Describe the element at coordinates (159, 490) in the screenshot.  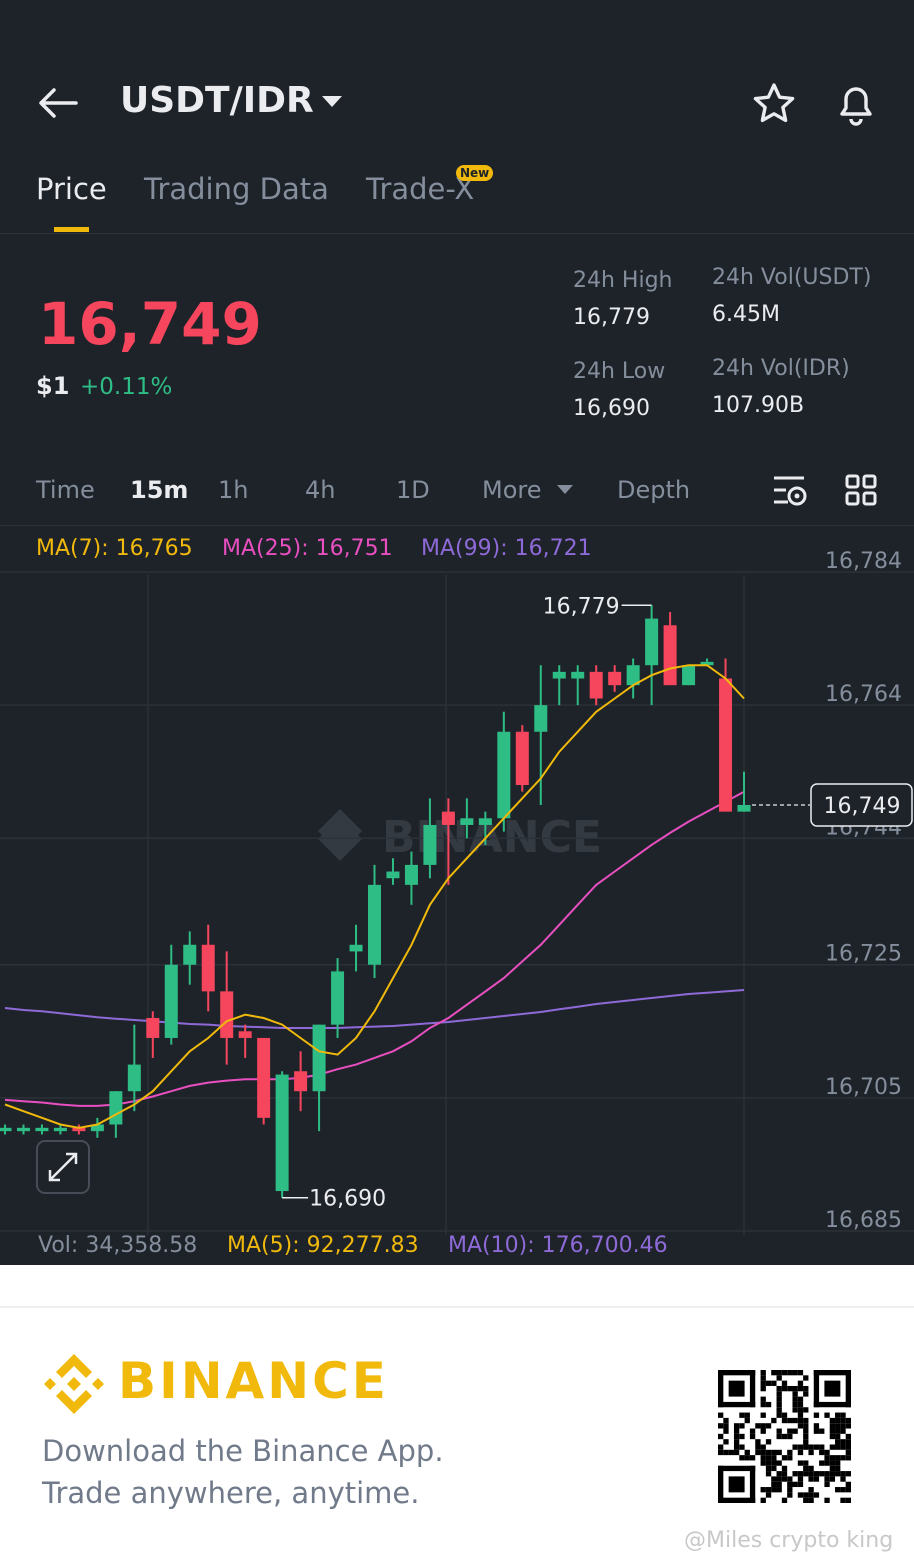
I see `interval: 15m` at that location.